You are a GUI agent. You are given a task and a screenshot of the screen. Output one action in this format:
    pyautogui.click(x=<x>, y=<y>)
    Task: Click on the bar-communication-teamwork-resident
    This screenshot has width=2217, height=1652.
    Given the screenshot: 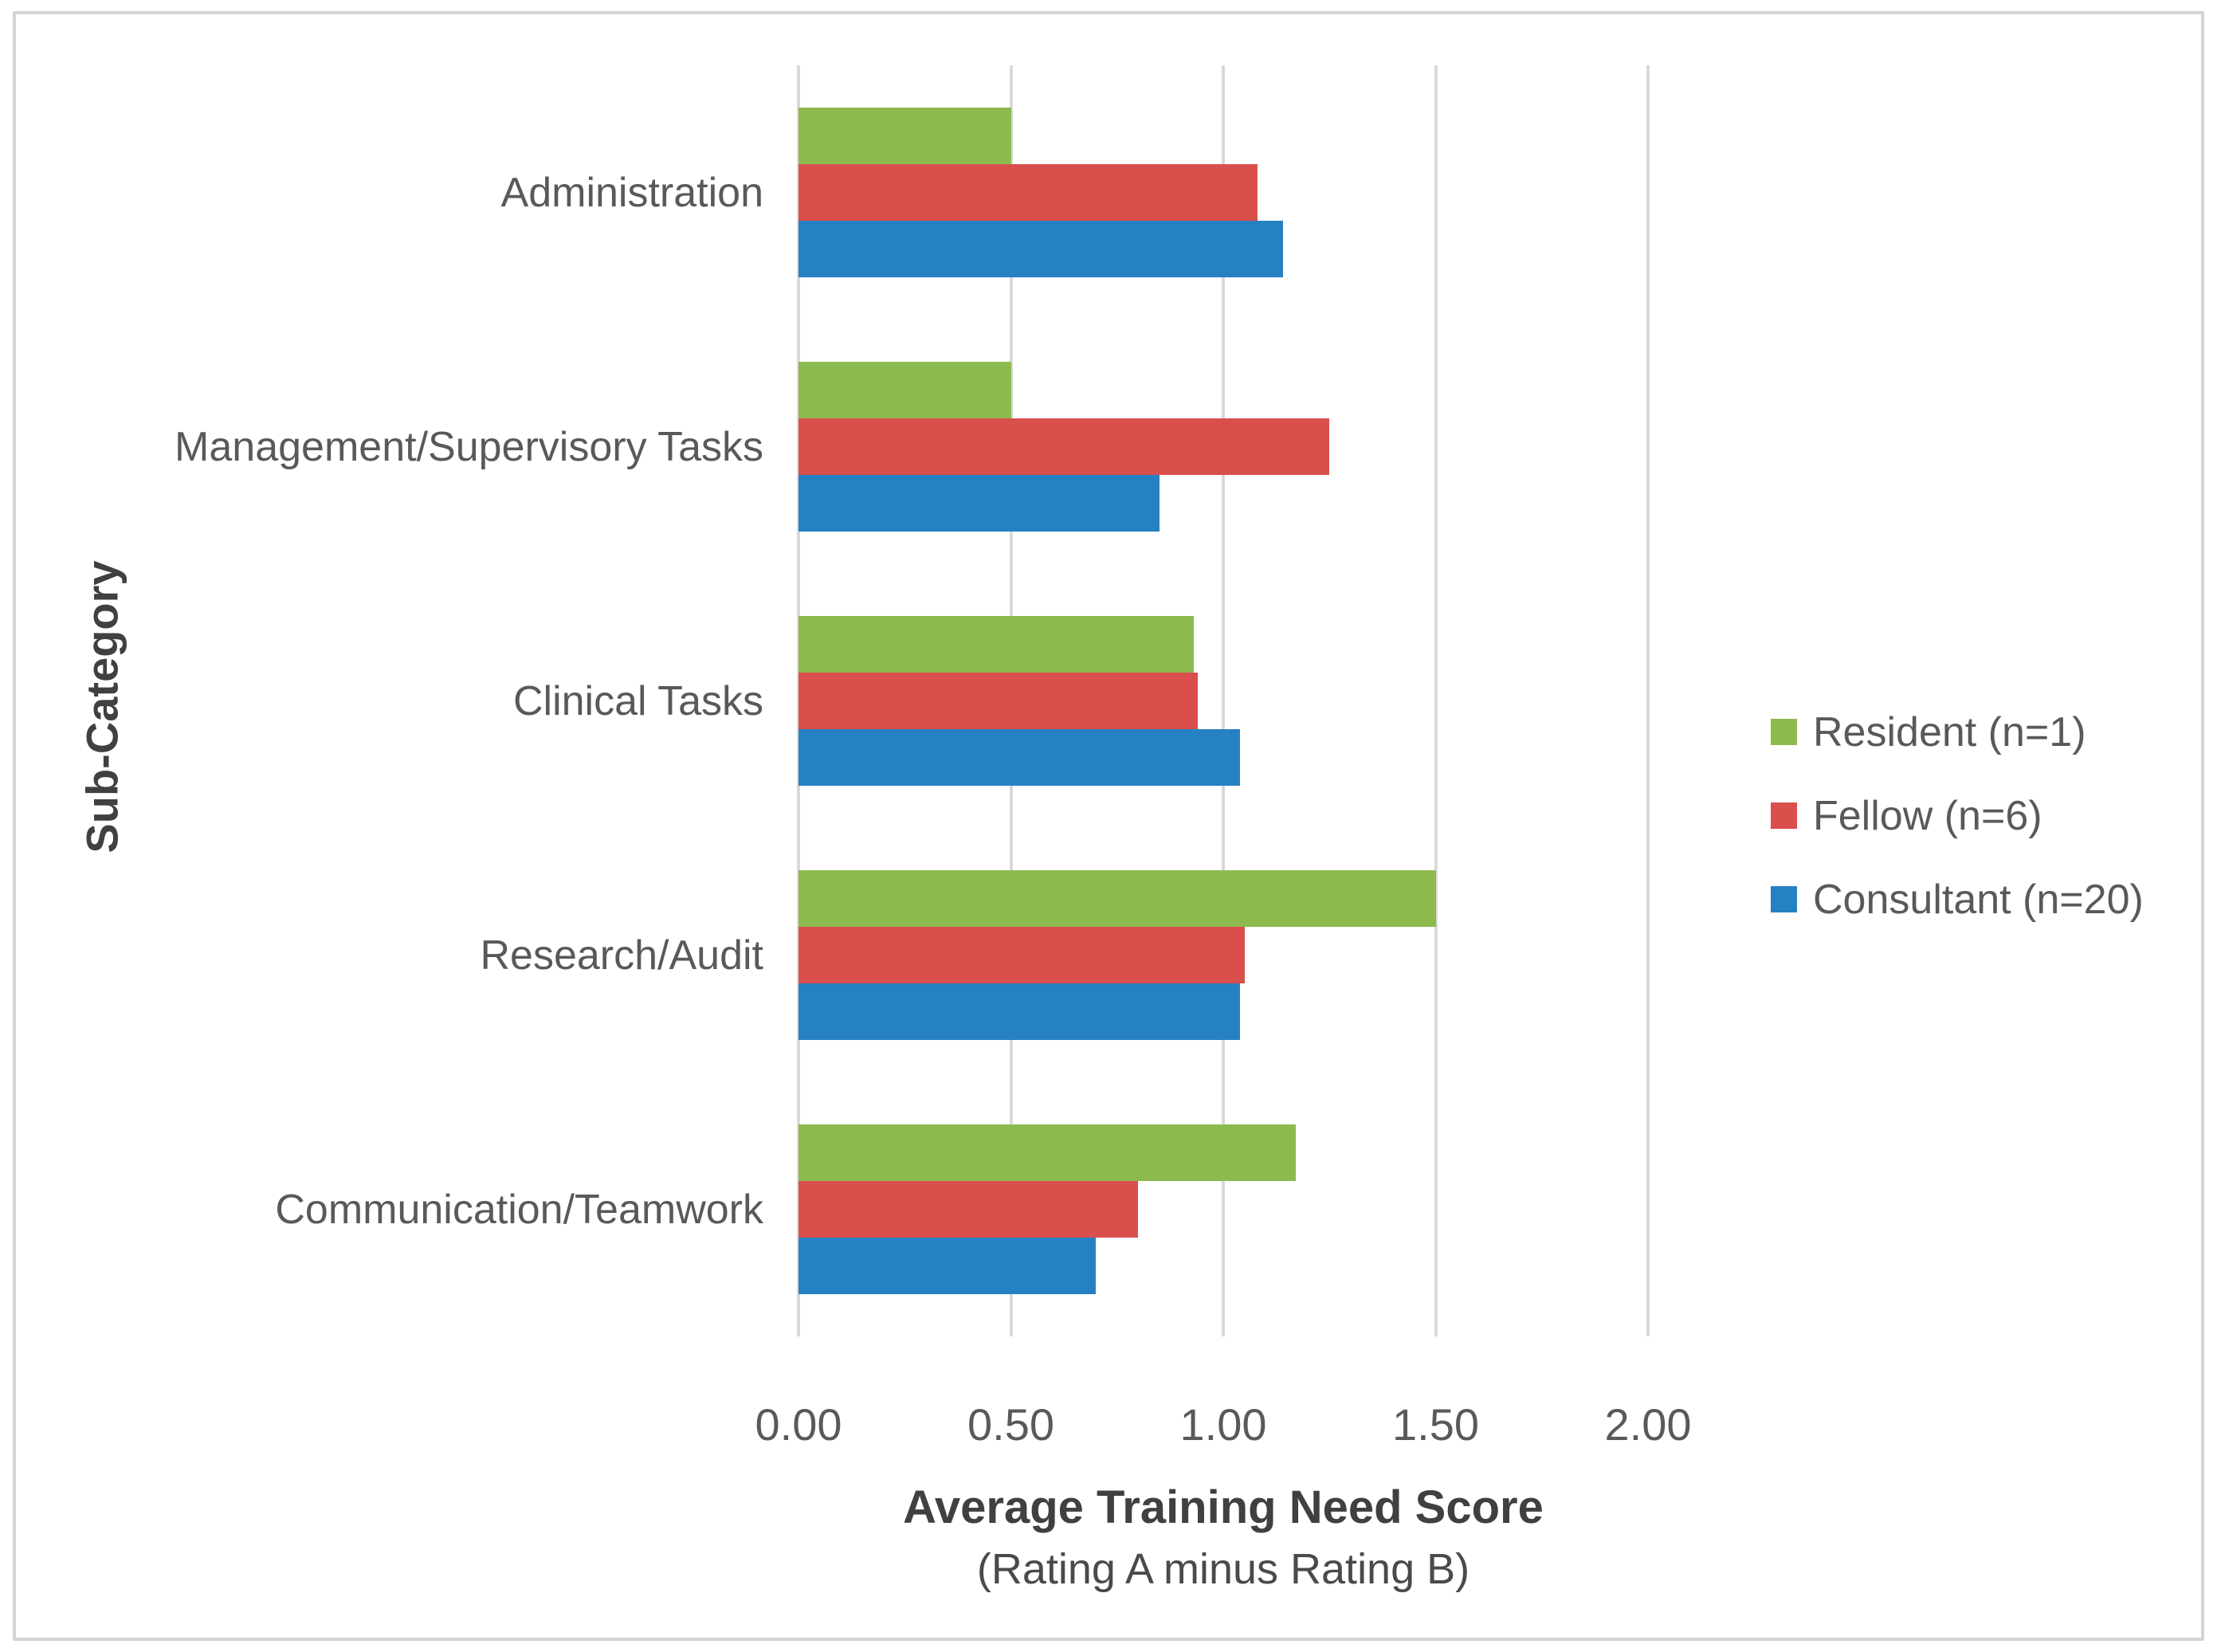 What is the action you would take?
    pyautogui.click(x=1047, y=1152)
    